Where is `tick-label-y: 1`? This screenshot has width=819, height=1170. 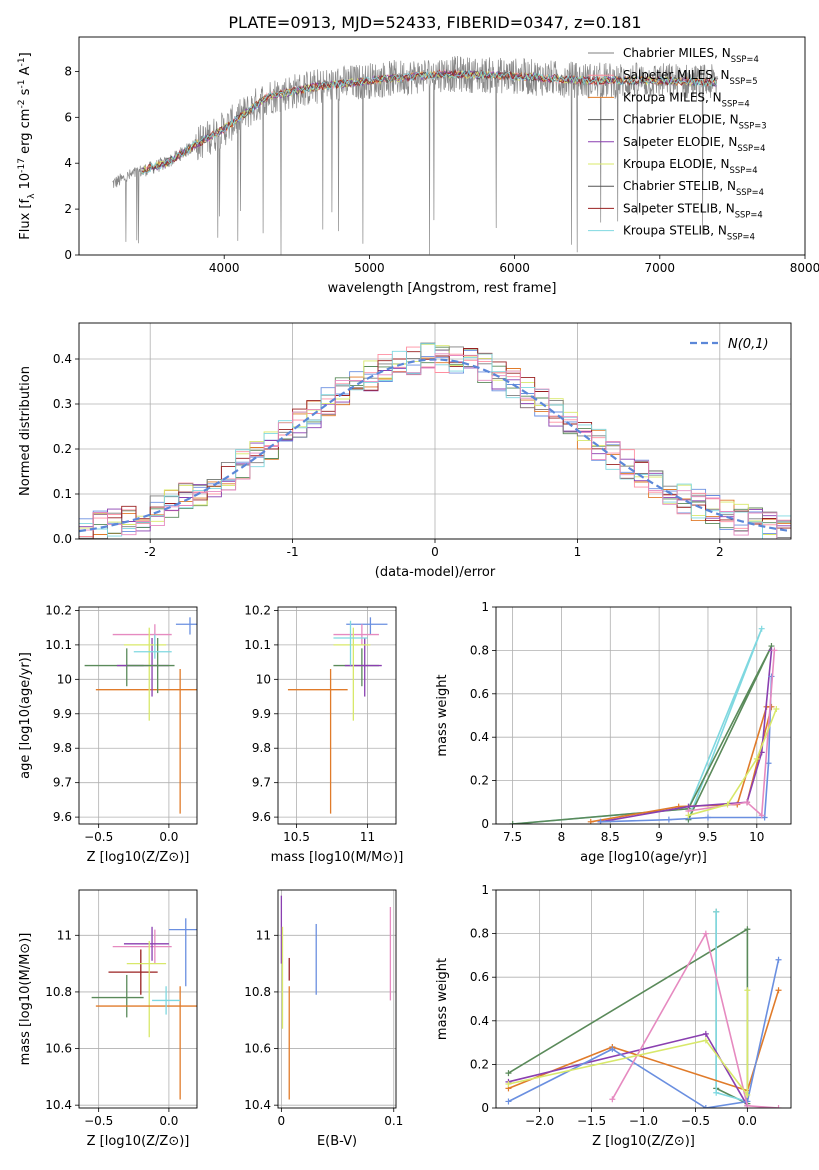 tick-label-y: 1 is located at coordinates (485, 890).